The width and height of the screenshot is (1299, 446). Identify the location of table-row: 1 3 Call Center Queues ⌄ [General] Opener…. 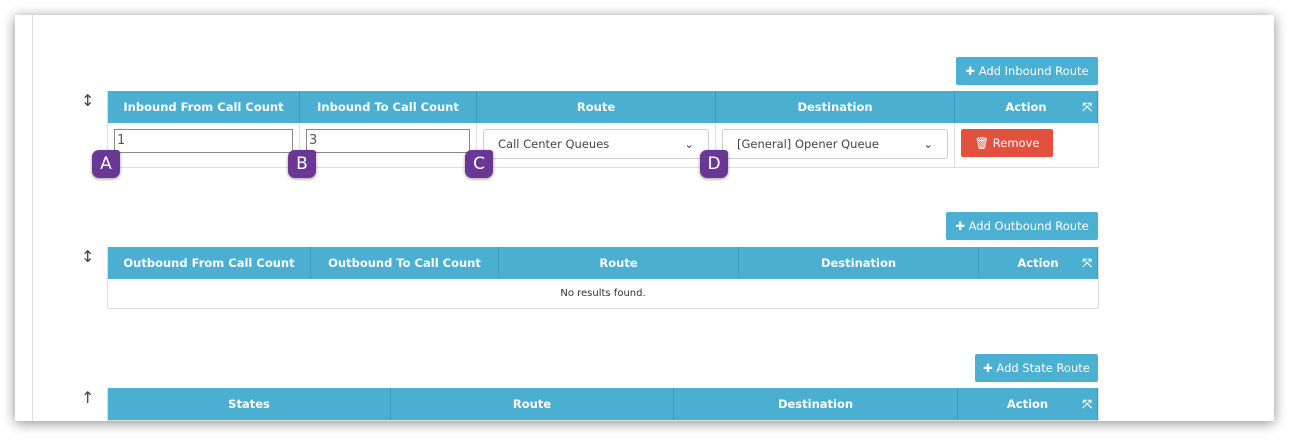
(603, 145).